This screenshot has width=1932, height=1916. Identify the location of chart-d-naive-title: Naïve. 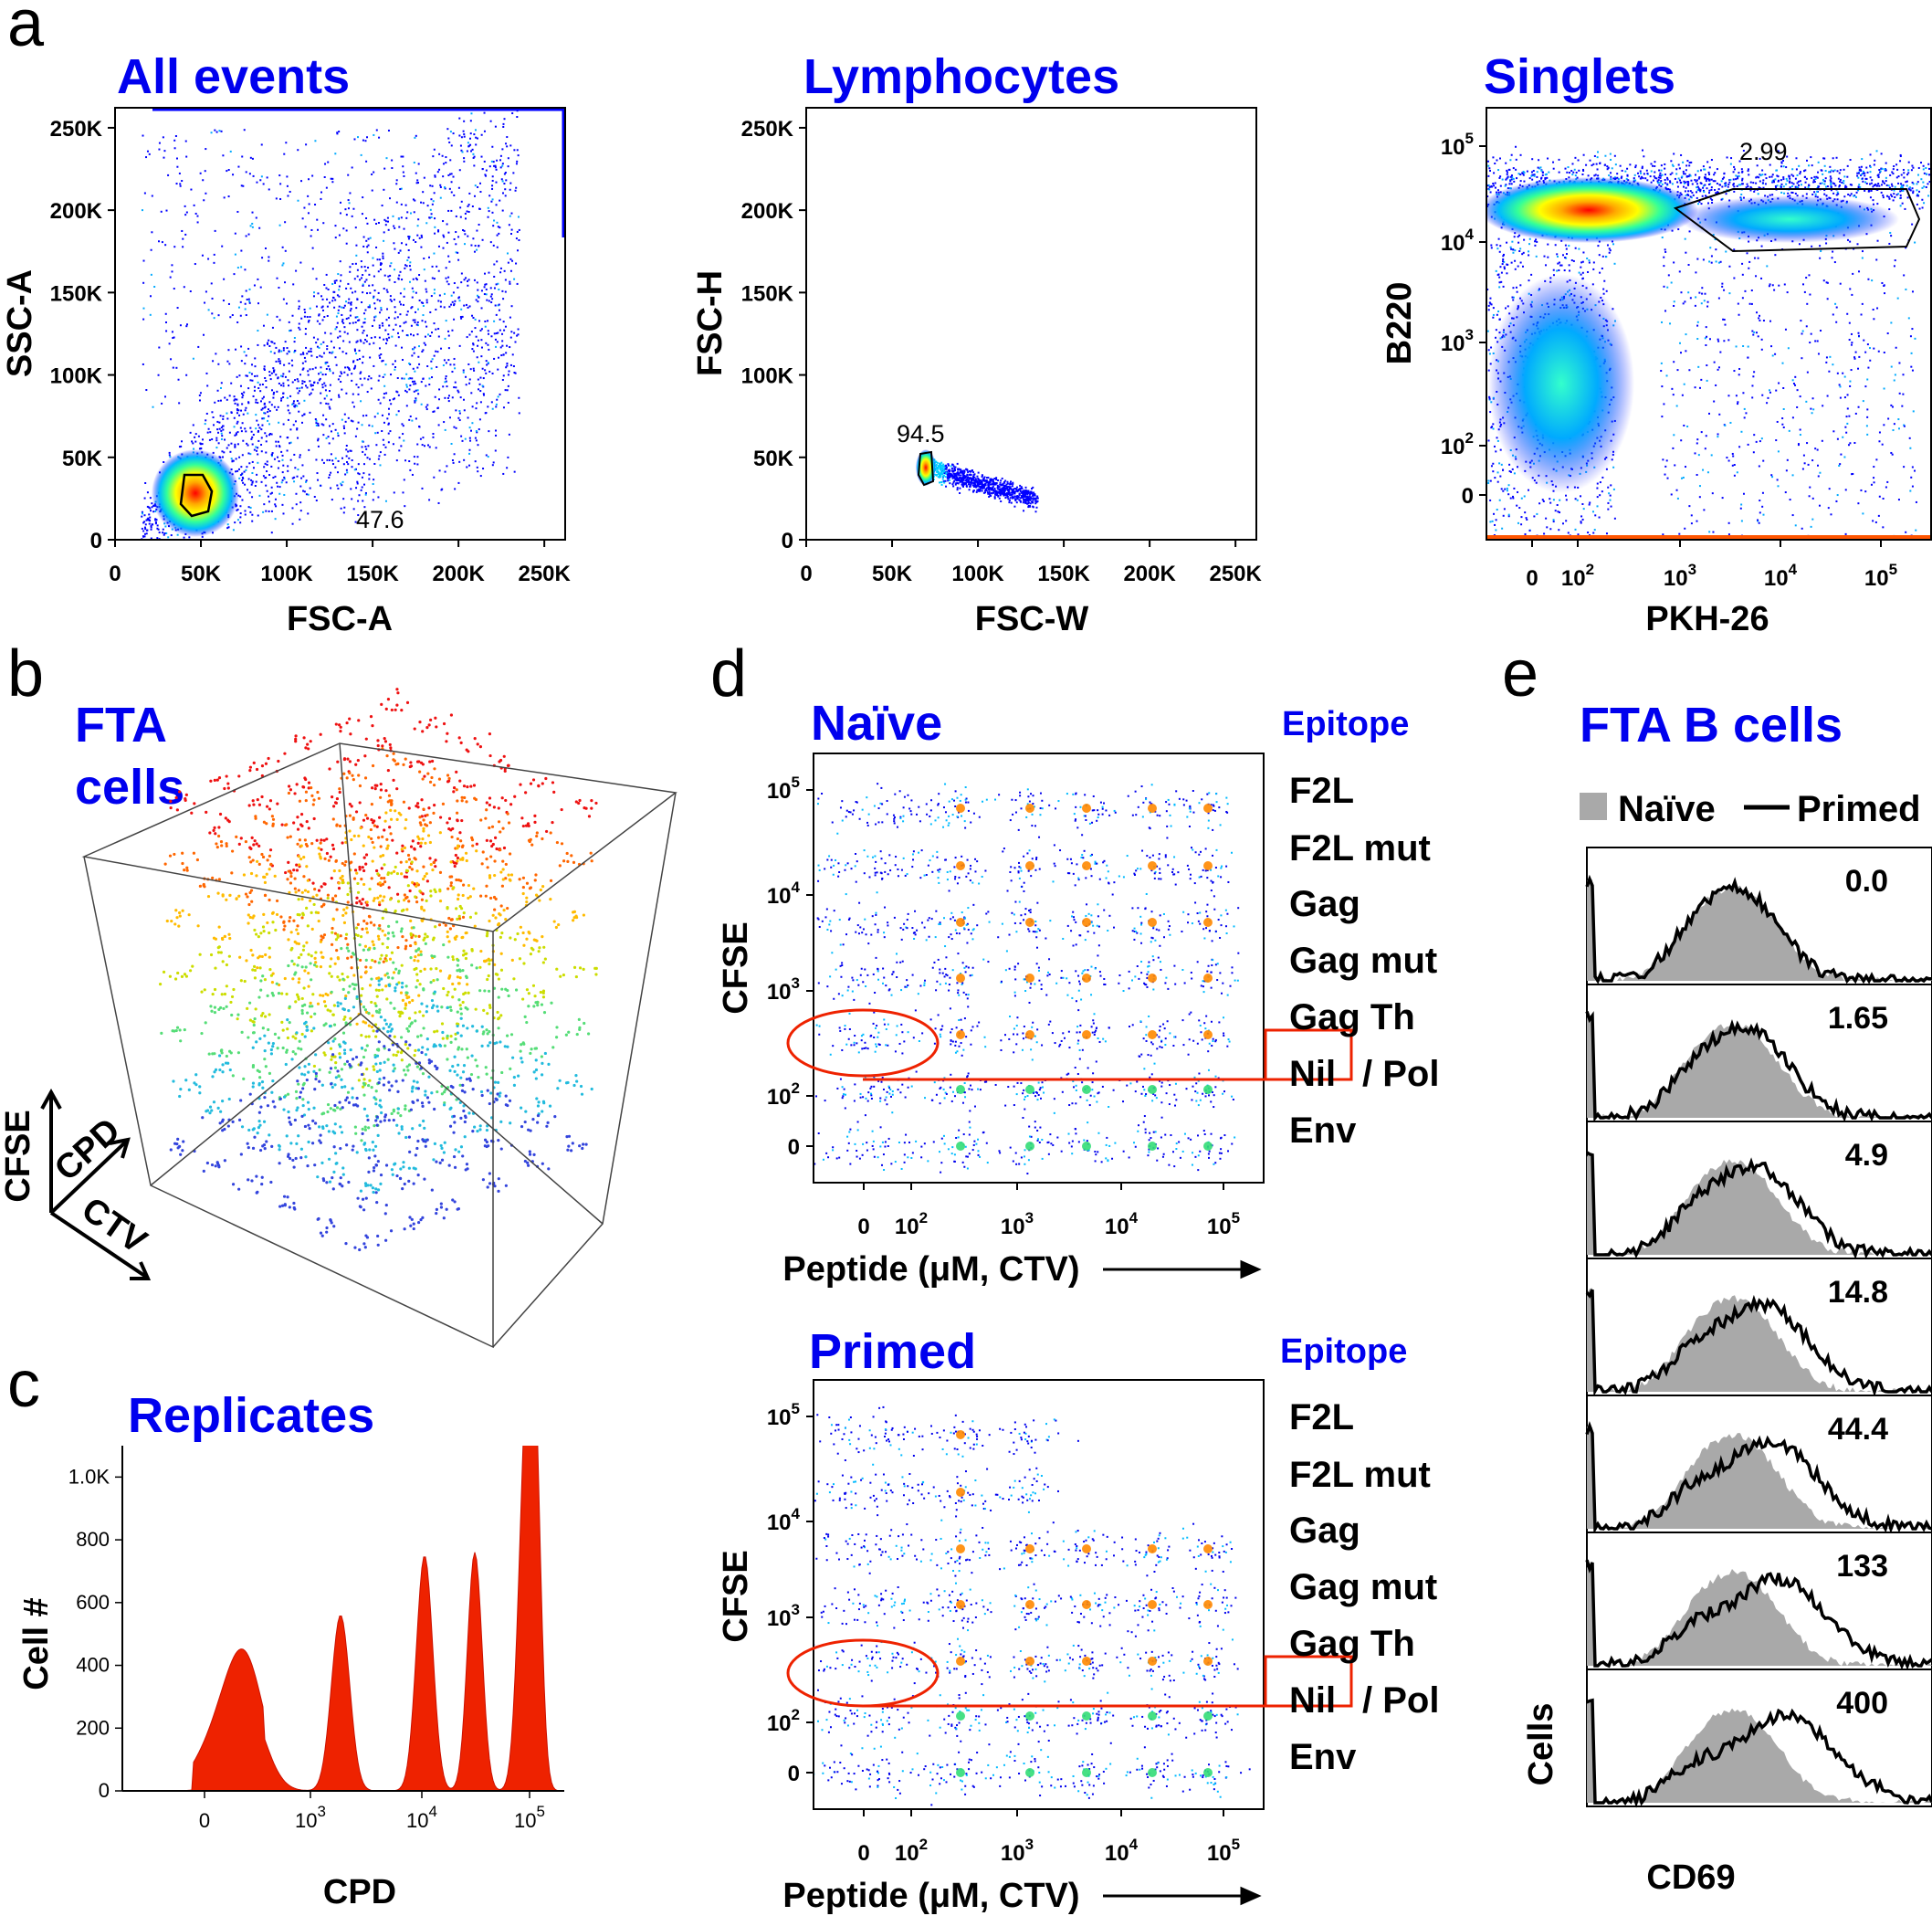
(877, 723).